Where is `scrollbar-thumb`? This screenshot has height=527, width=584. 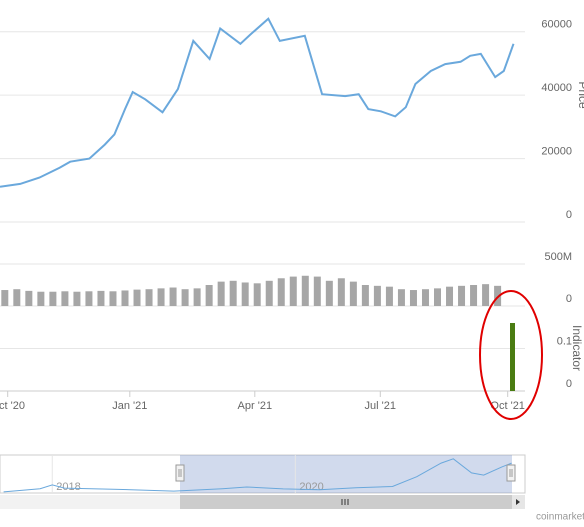 scrollbar-thumb is located at coordinates (346, 502).